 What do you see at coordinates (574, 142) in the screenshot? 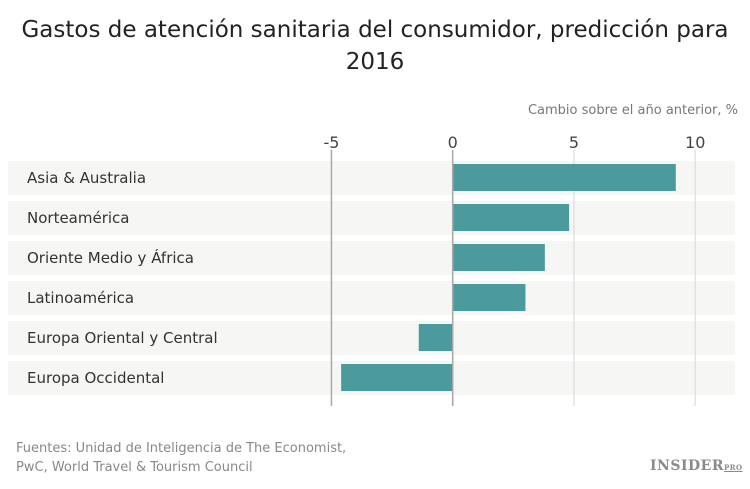
I see `tick-label: 5` at bounding box center [574, 142].